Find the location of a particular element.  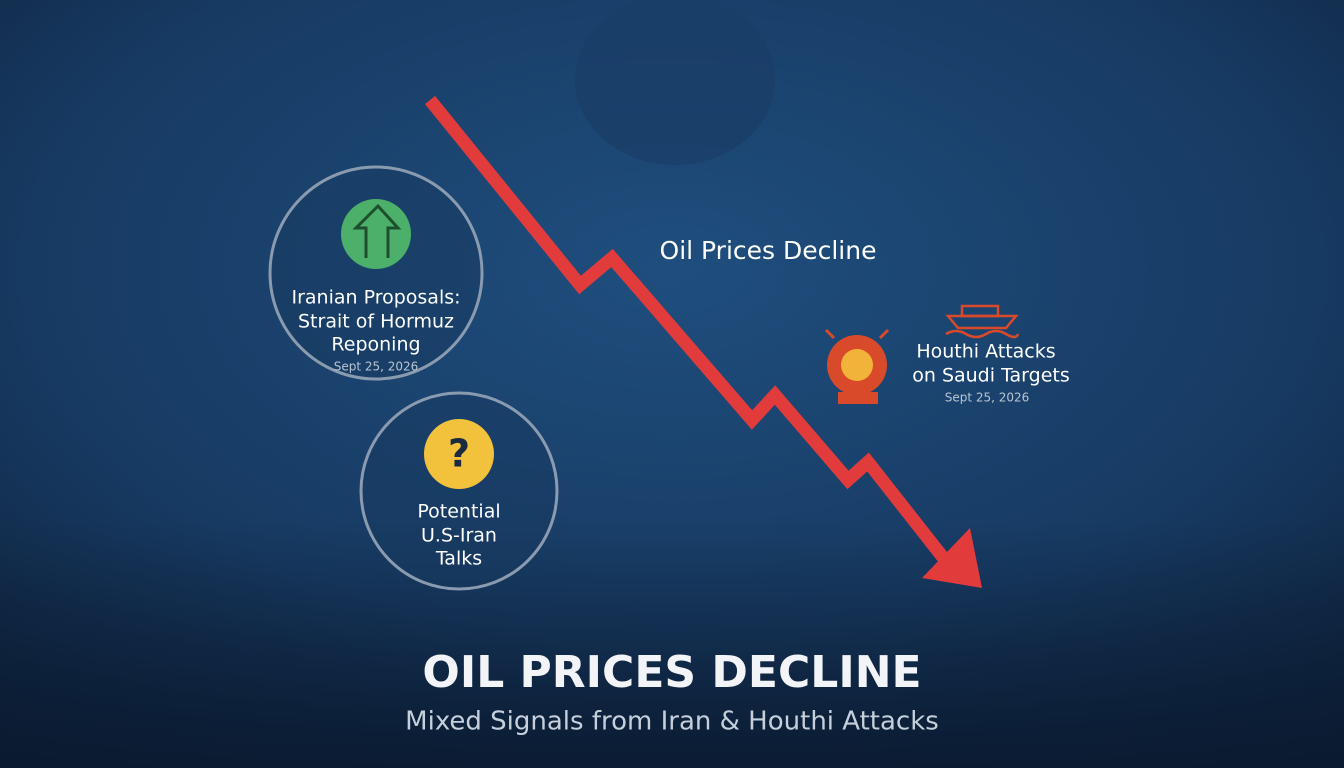

event-text: Reponing is located at coordinates (375, 345).